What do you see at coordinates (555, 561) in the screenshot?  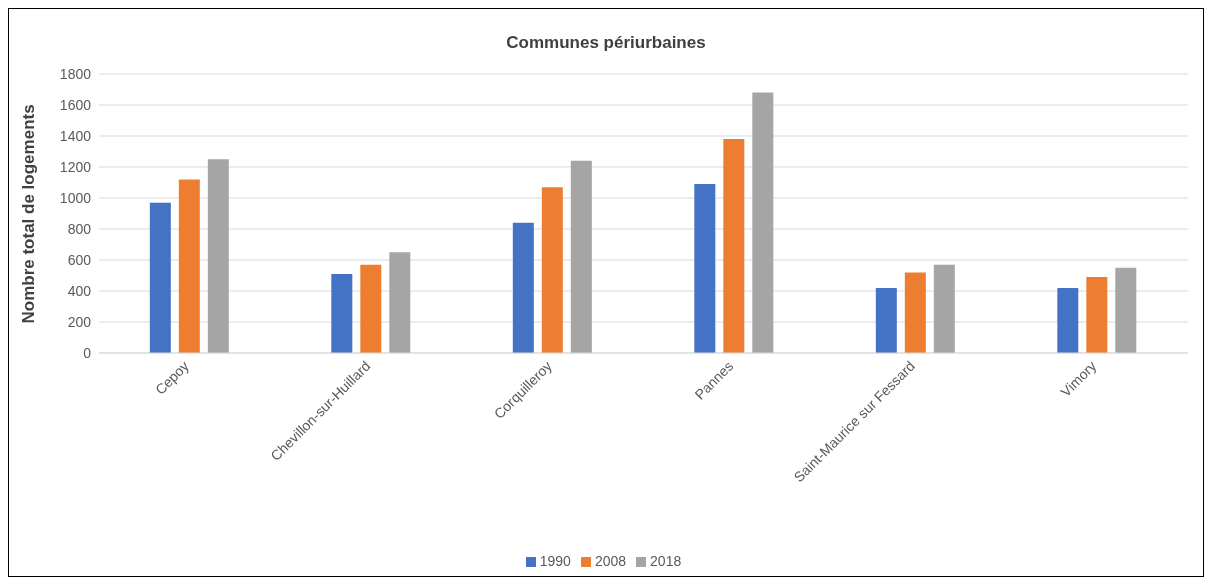 I see `legend-label: 1990` at bounding box center [555, 561].